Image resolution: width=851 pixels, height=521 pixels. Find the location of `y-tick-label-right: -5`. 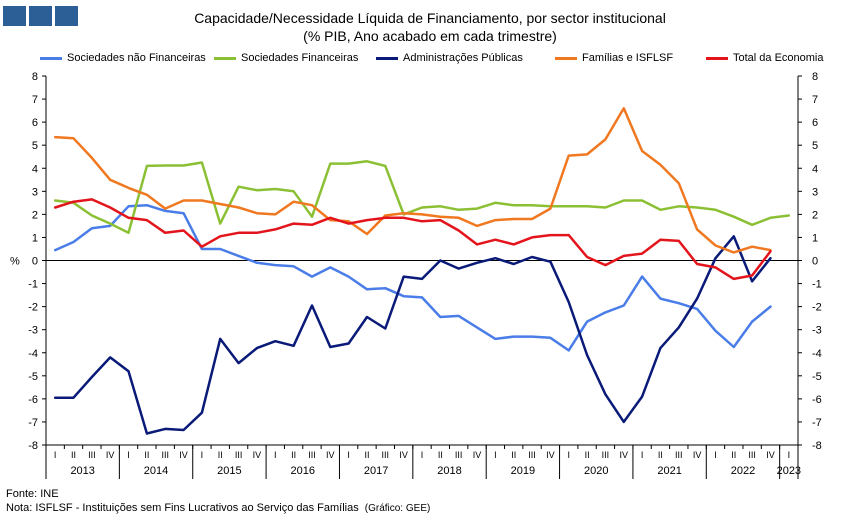

y-tick-label-right: -5 is located at coordinates (817, 377).